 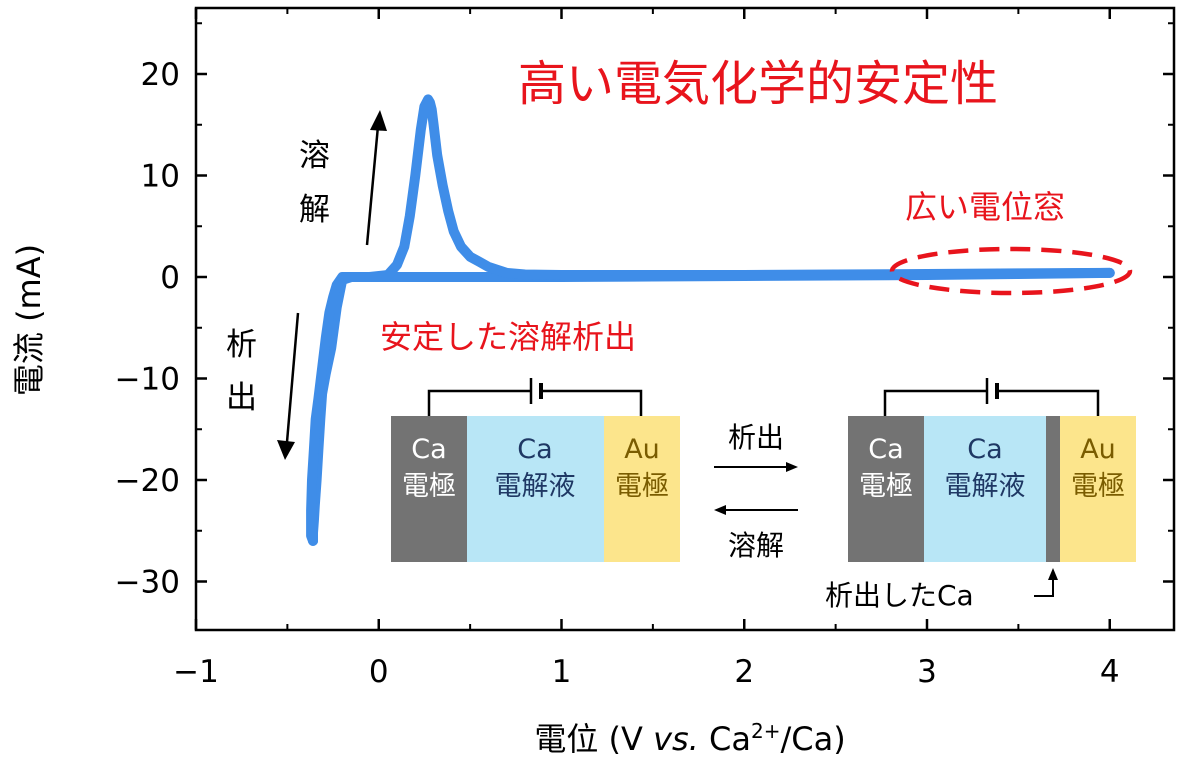 What do you see at coordinates (1053, 574) in the screenshot?
I see `deposited-ca-pointer-head` at bounding box center [1053, 574].